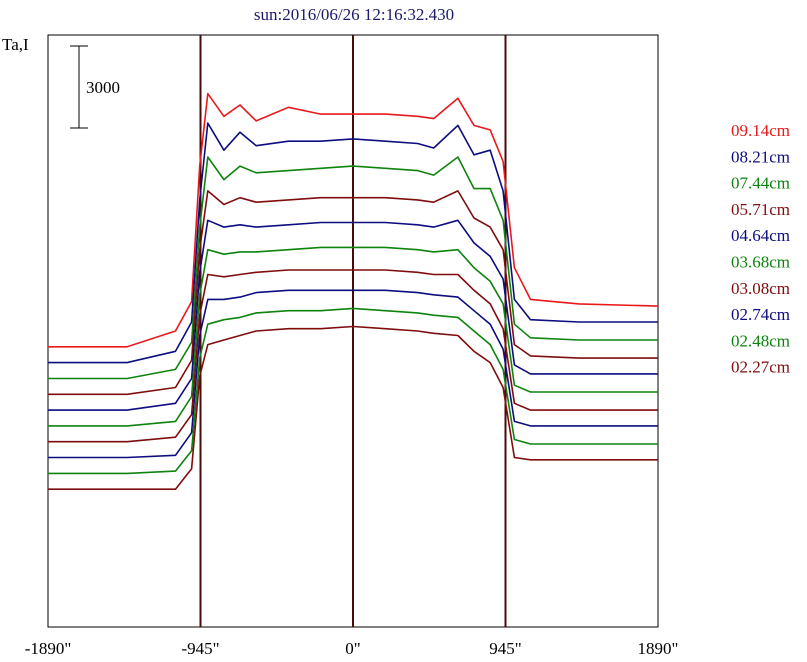 The height and width of the screenshot is (662, 807). What do you see at coordinates (15, 44) in the screenshot?
I see `y-axis-label: Ta,I` at bounding box center [15, 44].